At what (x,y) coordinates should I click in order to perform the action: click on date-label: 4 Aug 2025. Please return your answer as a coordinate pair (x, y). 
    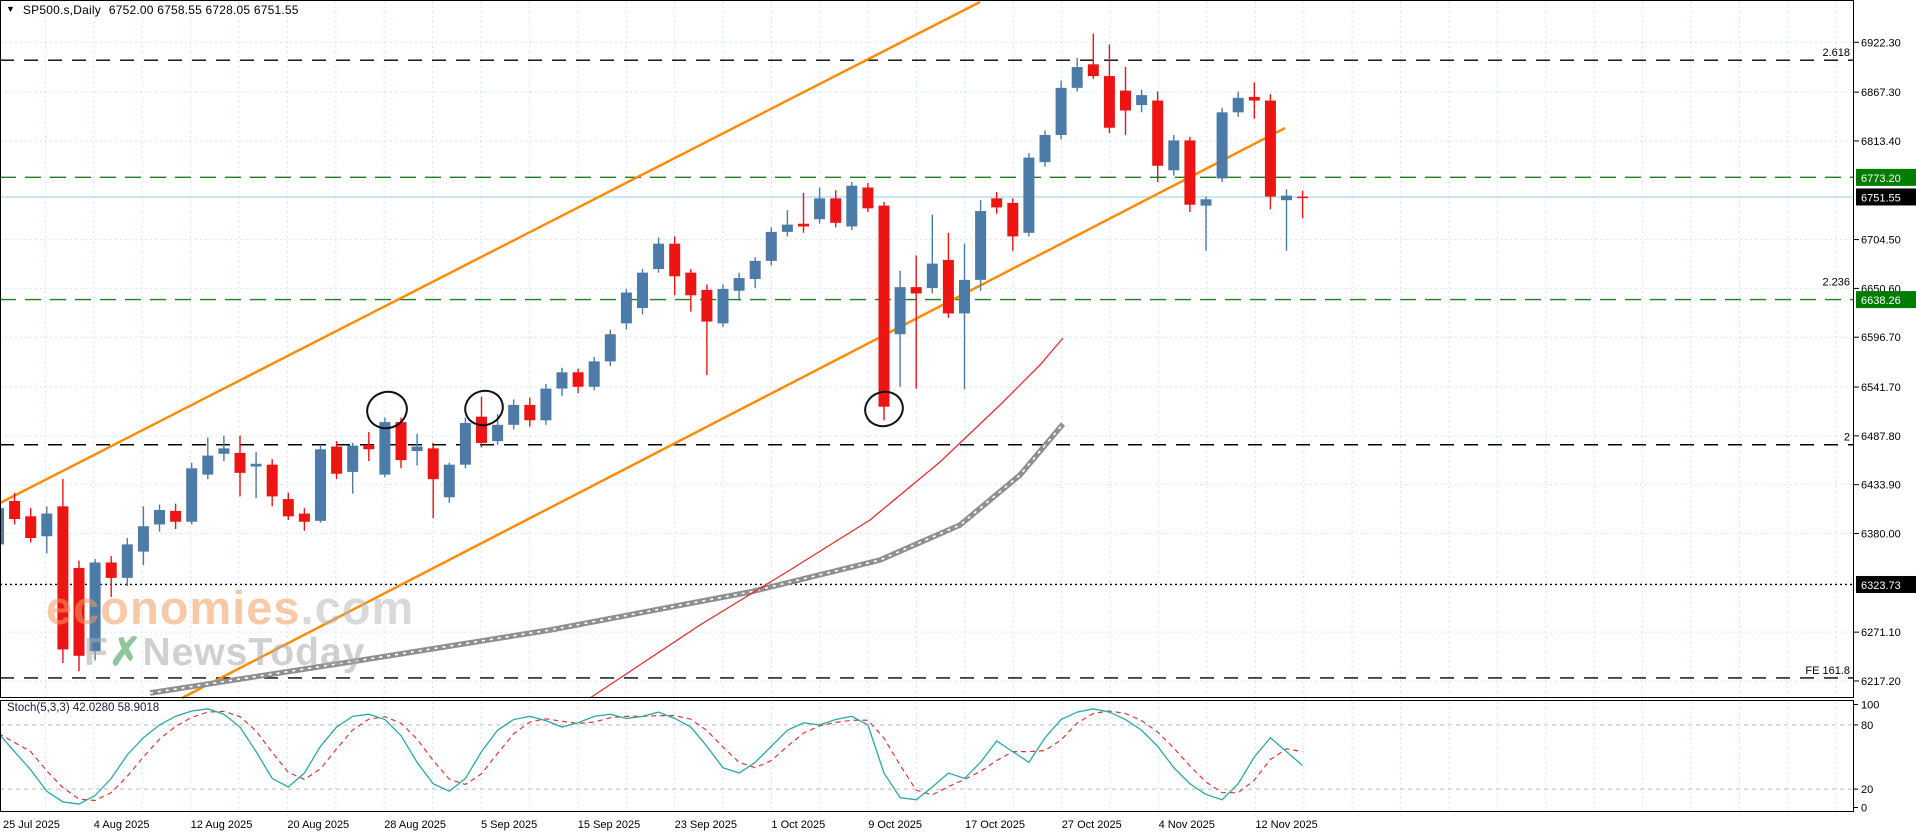
    Looking at the image, I should click on (122, 825).